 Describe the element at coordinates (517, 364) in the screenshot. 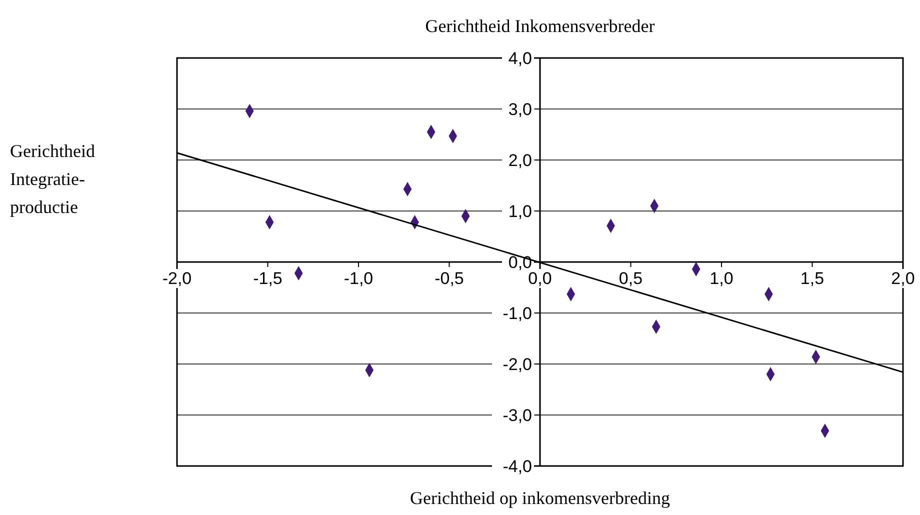

I see `y-tick-label: -2,0` at that location.